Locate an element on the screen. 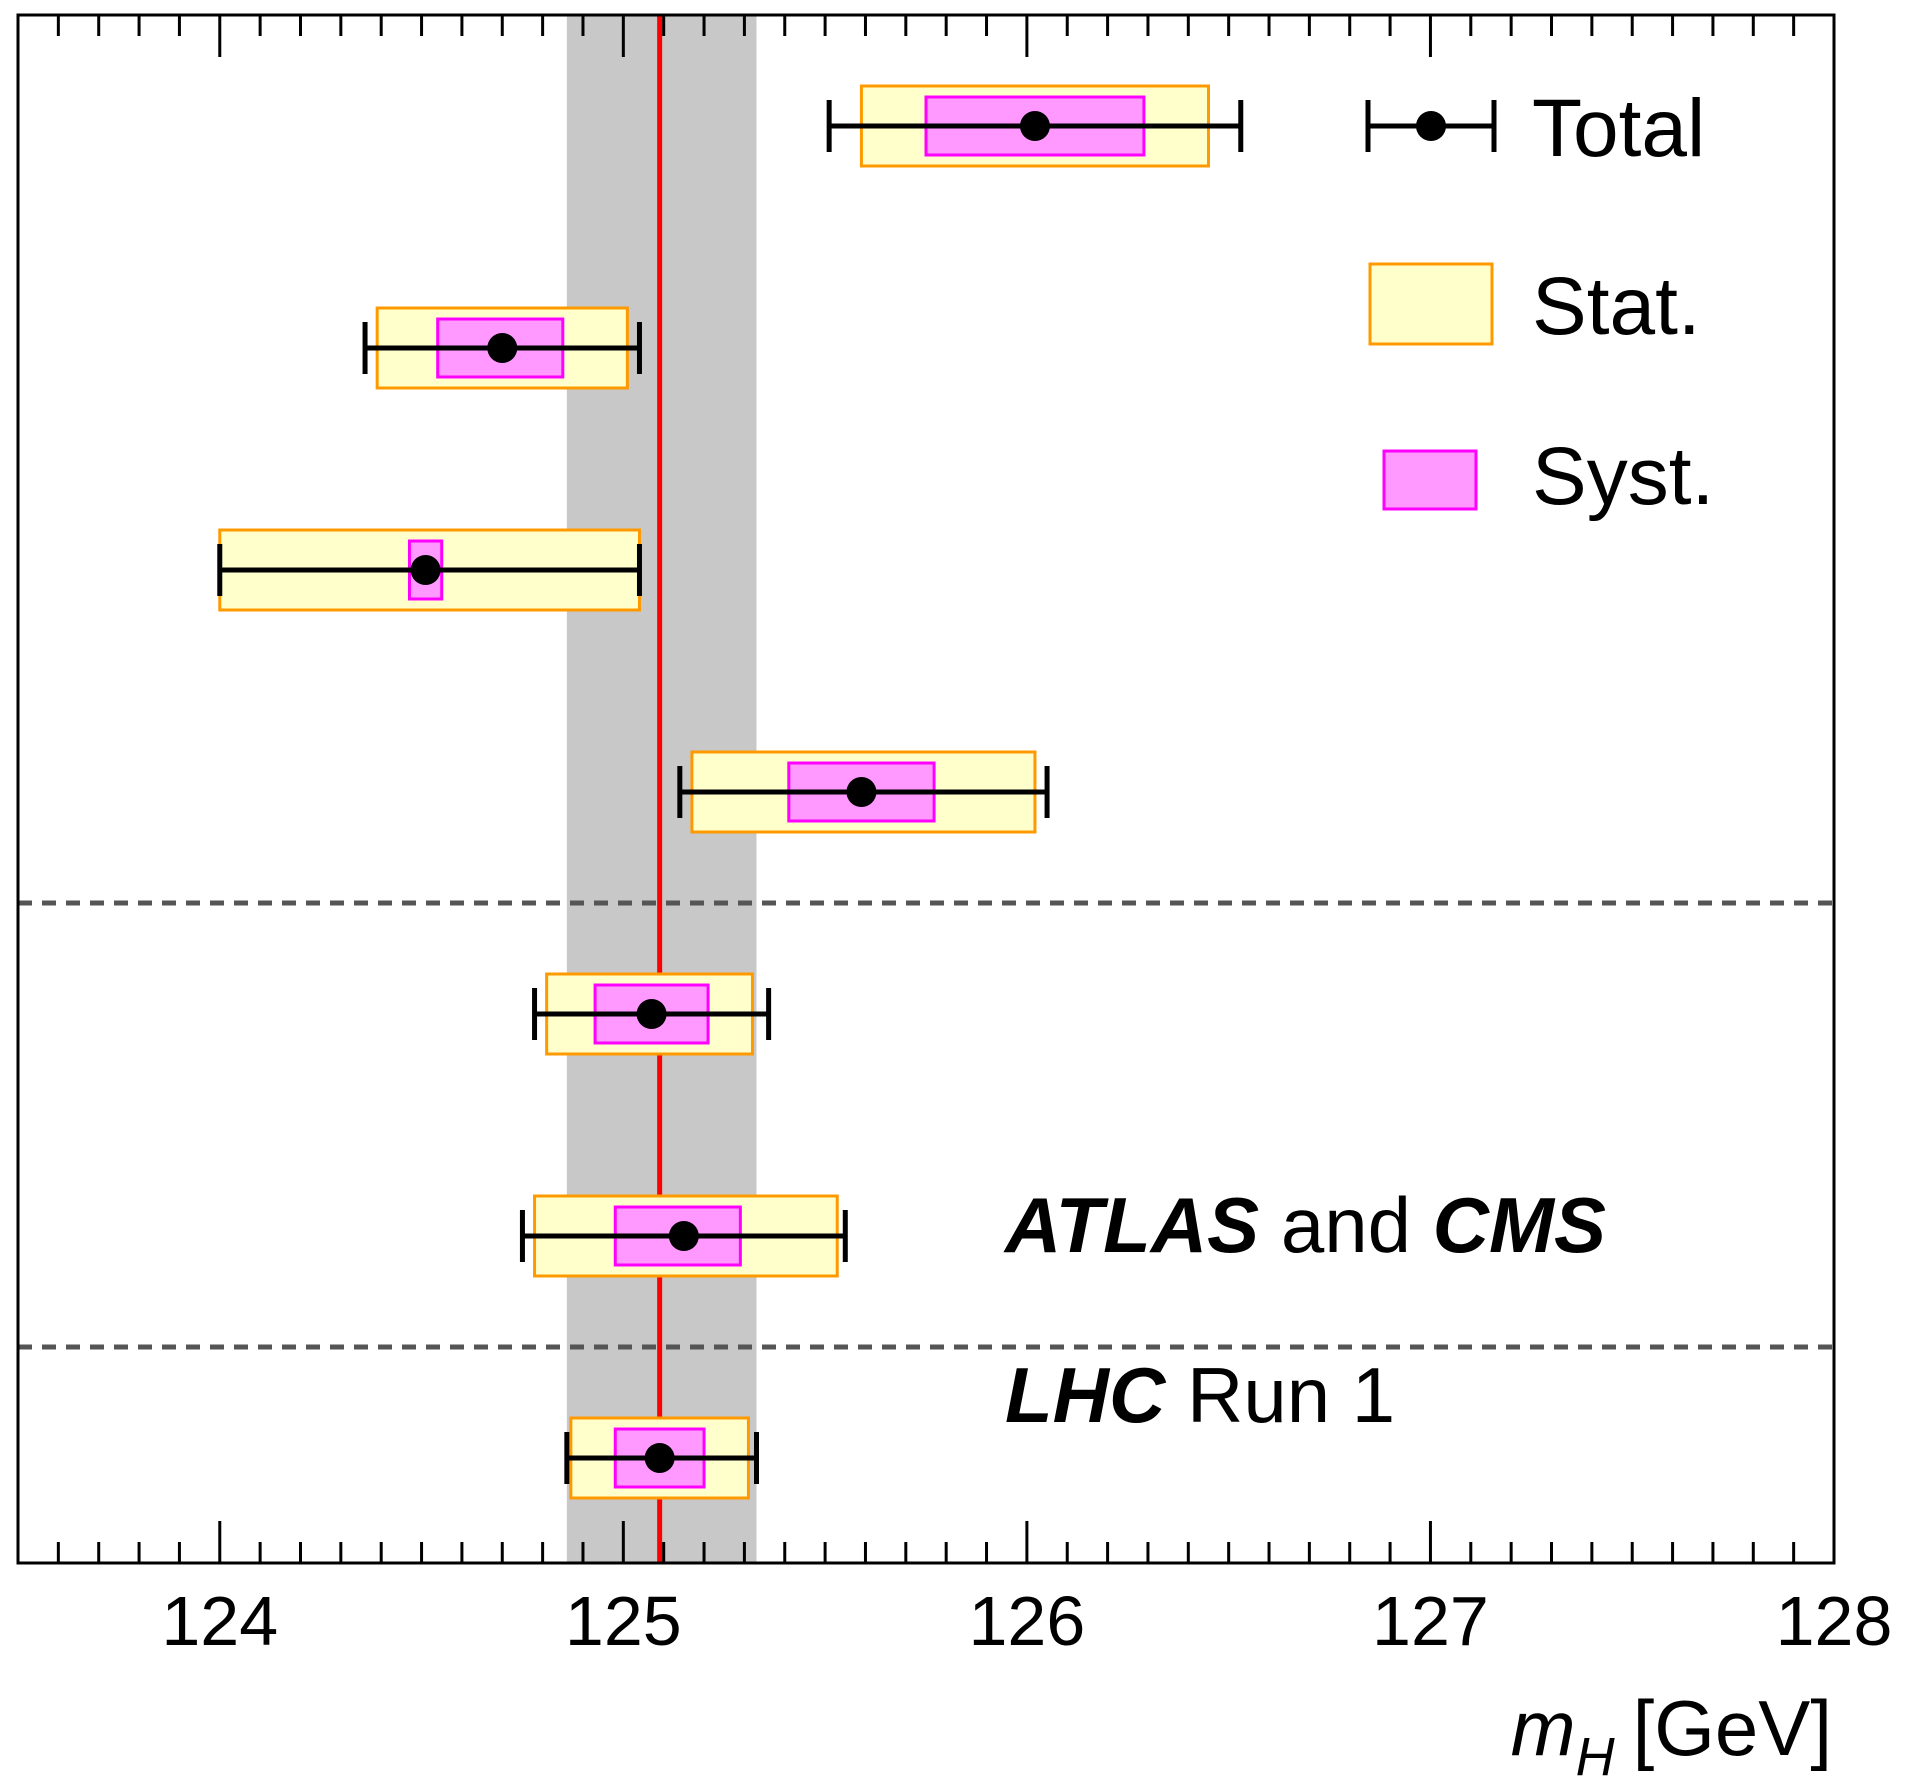  run-annotation: LHC Run 1 is located at coordinates (1200, 1395).